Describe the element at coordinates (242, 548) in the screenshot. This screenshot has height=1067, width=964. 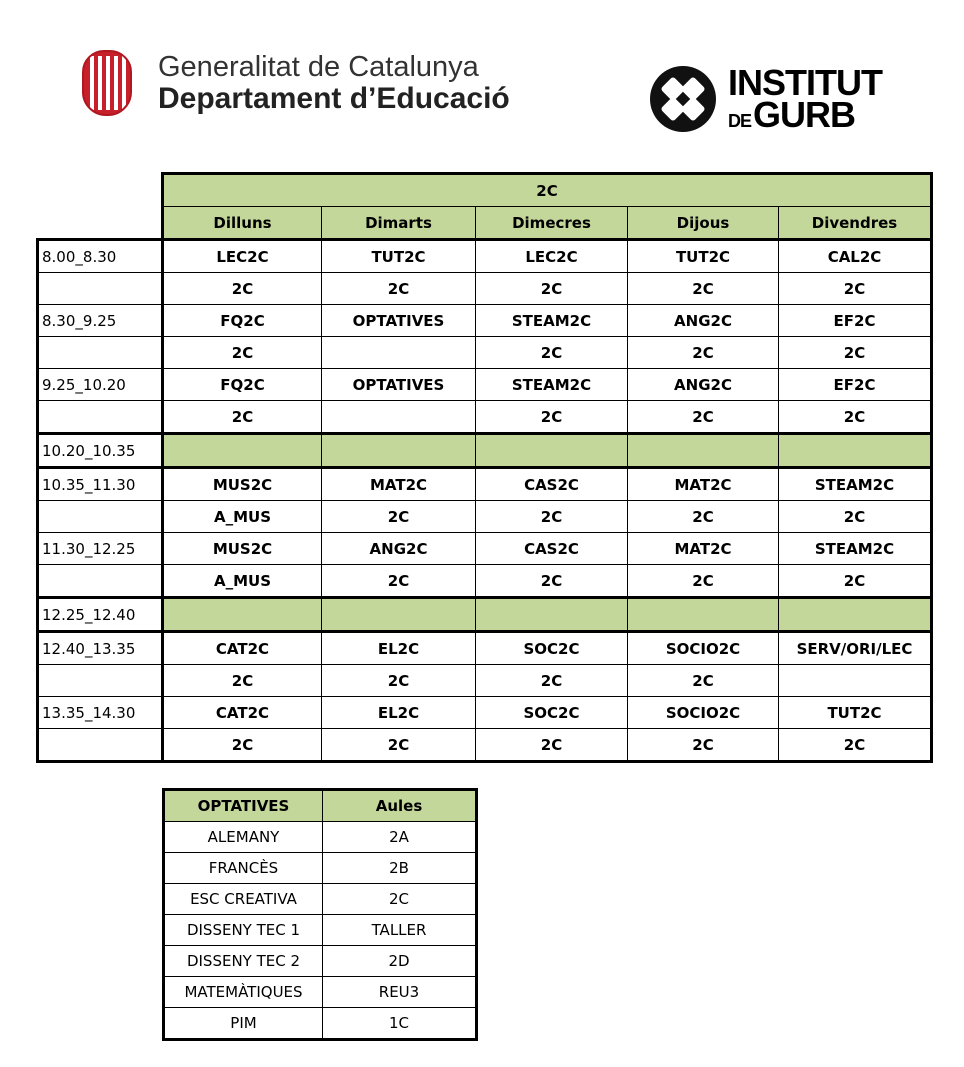
I see `subject-cell: MUS2C` at that location.